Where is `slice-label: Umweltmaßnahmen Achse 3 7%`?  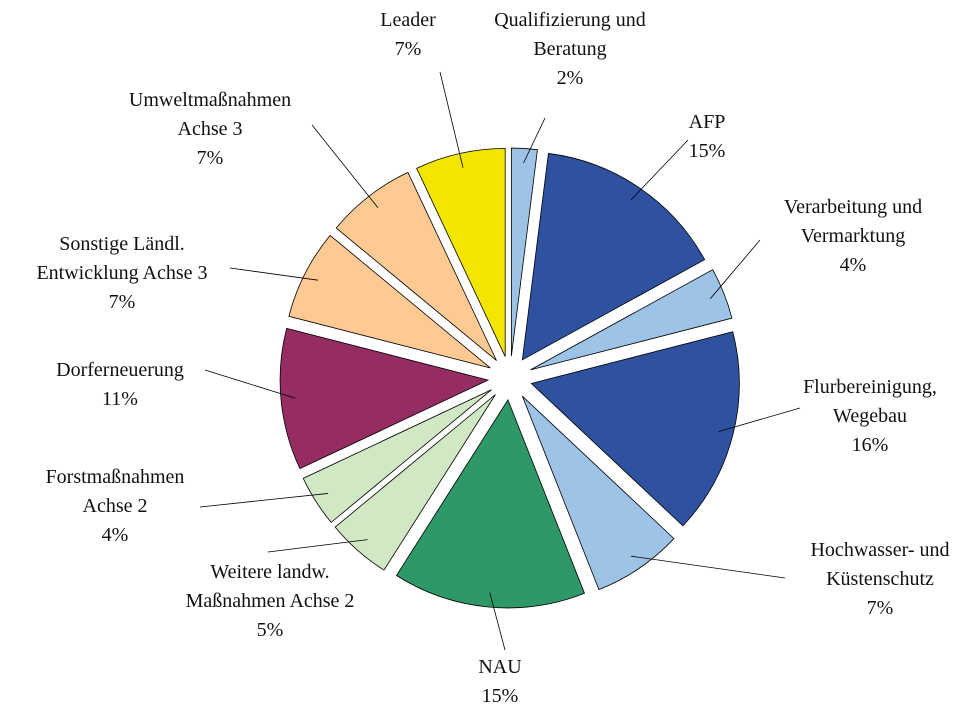
slice-label: Umweltmaßnahmen Achse 3 7% is located at coordinates (210, 129).